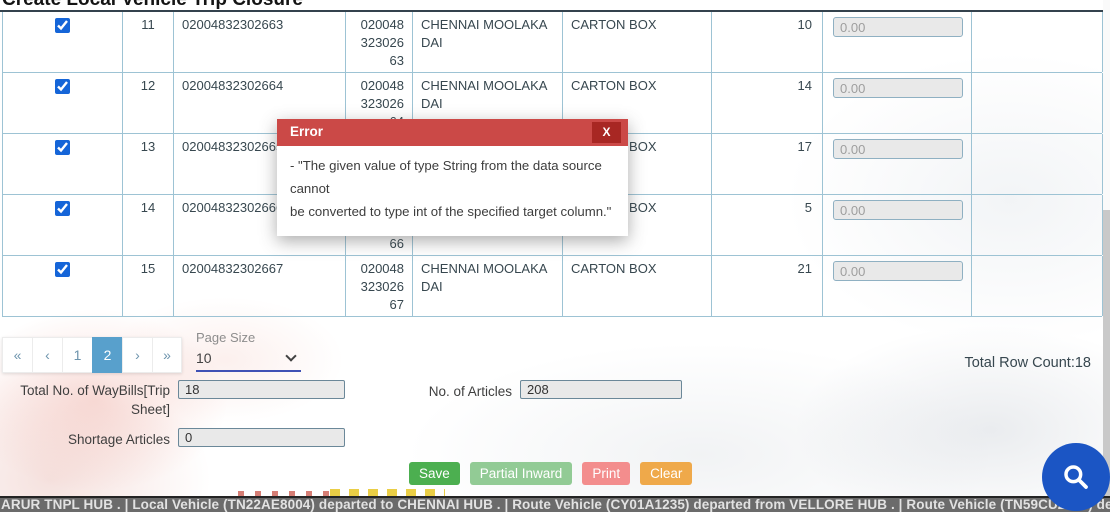  Describe the element at coordinates (434, 473) in the screenshot. I see `save-button: Save` at that location.